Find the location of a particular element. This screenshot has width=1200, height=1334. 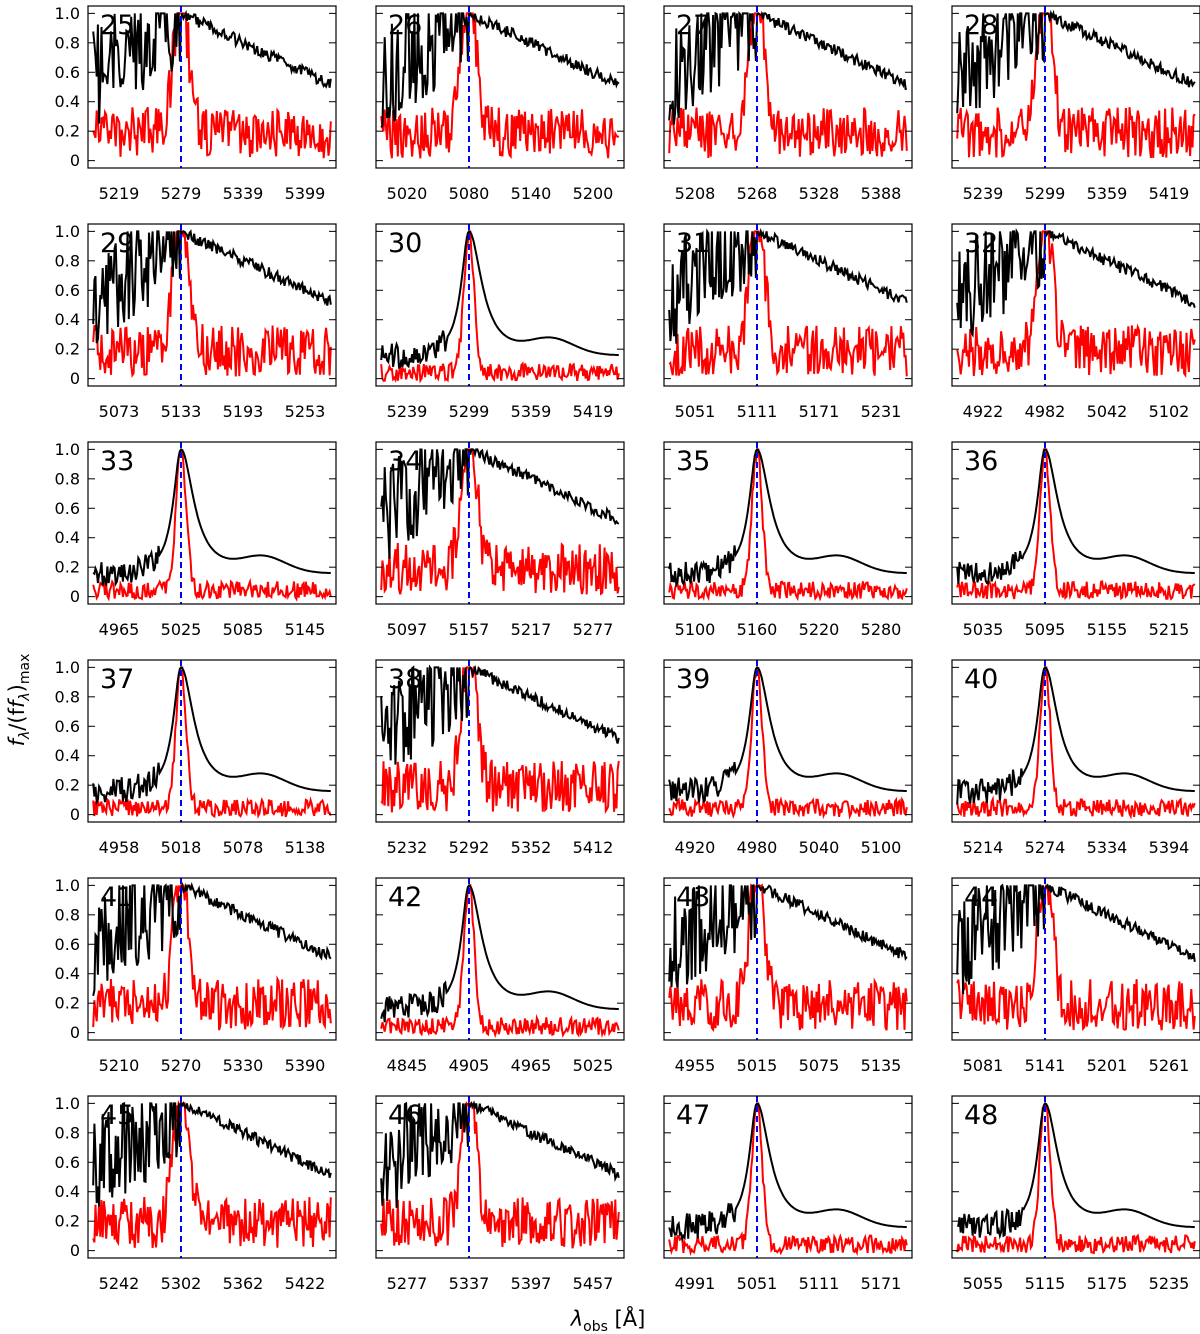

xtick-label: 5111 is located at coordinates (819, 1283).